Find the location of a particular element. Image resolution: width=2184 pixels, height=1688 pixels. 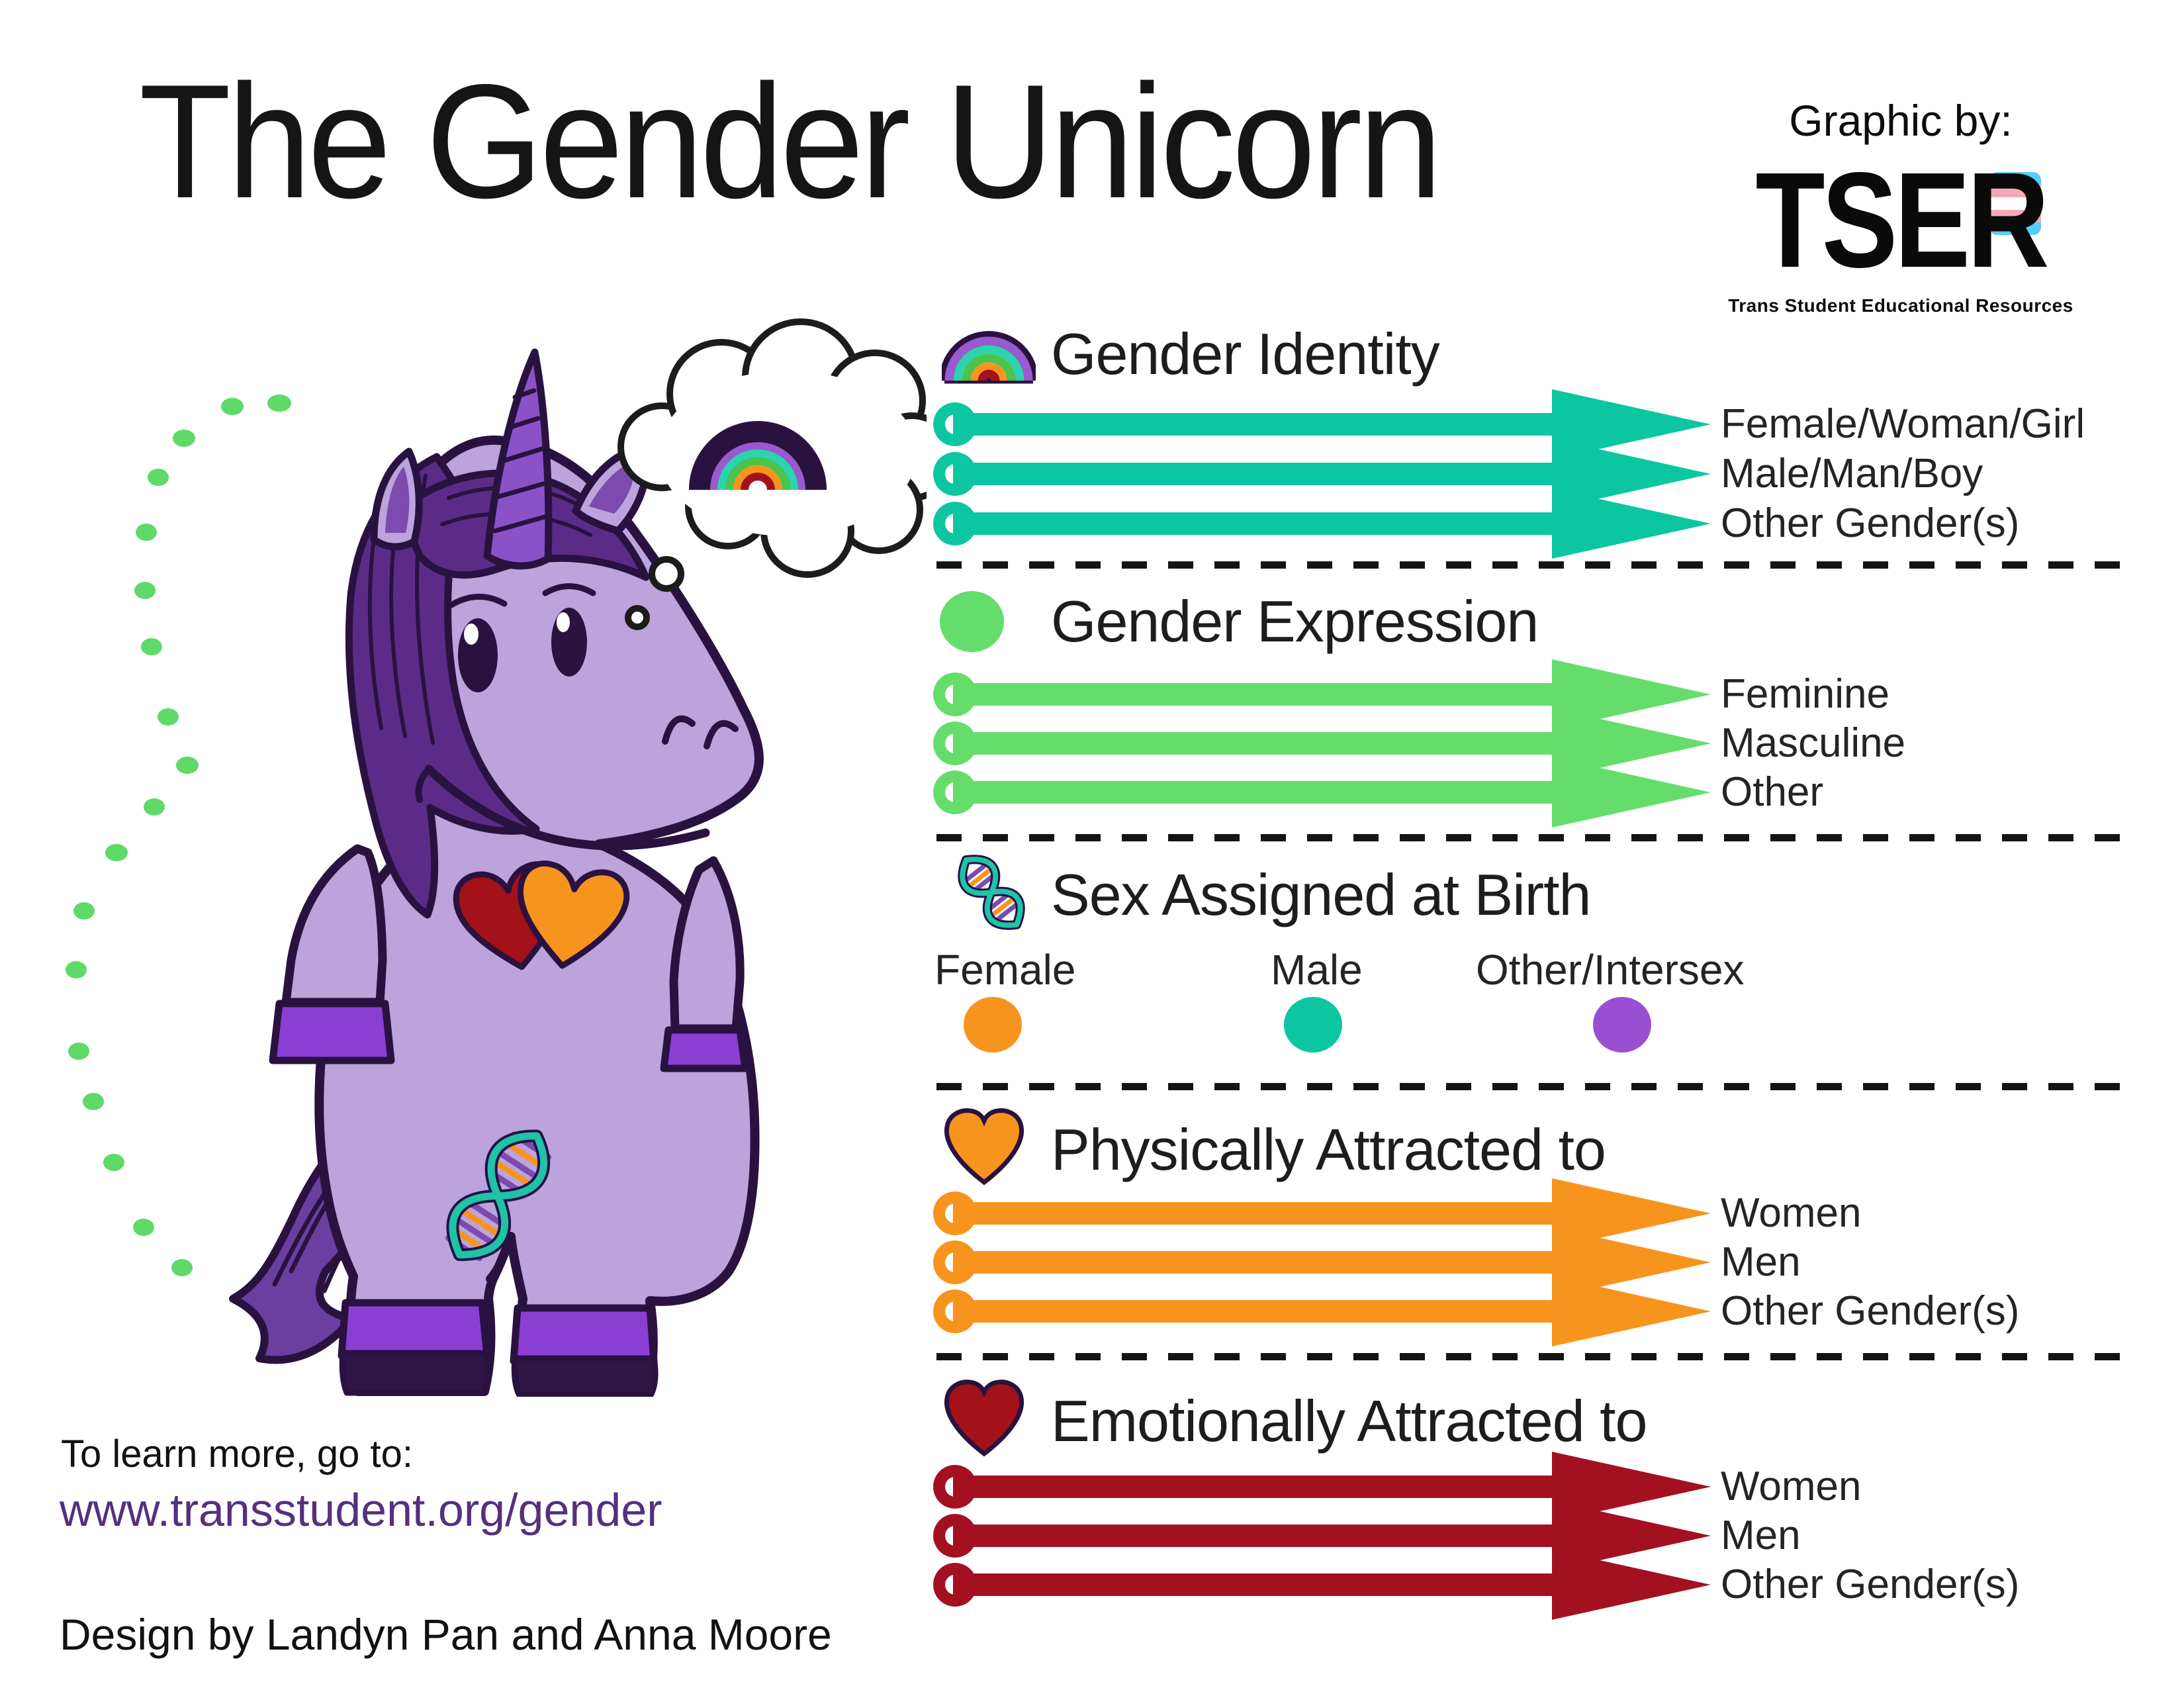

design-credit: Design by Landyn Pan and Anna Moore is located at coordinates (446, 1634).